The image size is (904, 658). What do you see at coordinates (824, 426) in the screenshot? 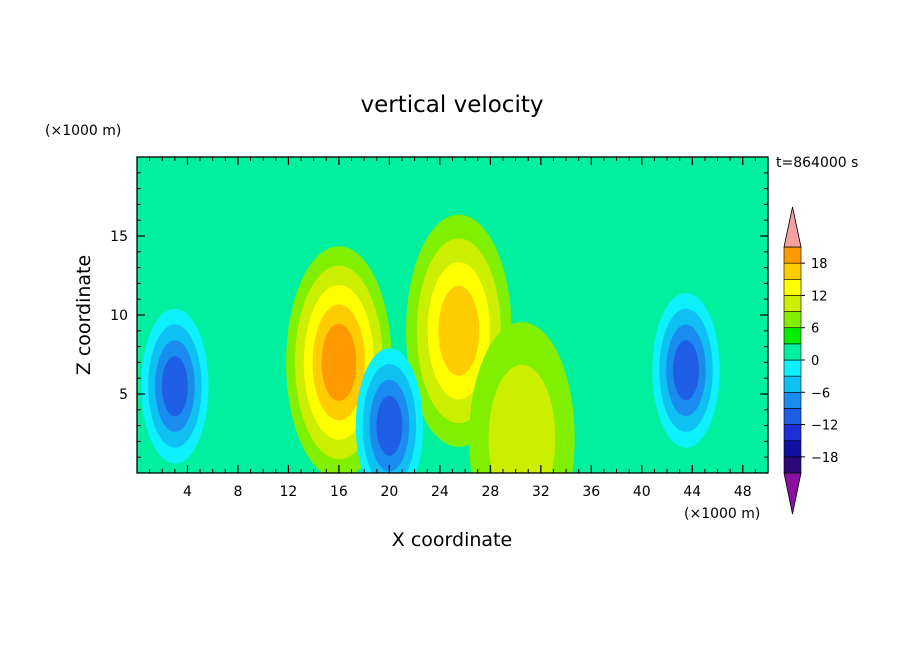
I see `colorbar-label: −12` at bounding box center [824, 426].